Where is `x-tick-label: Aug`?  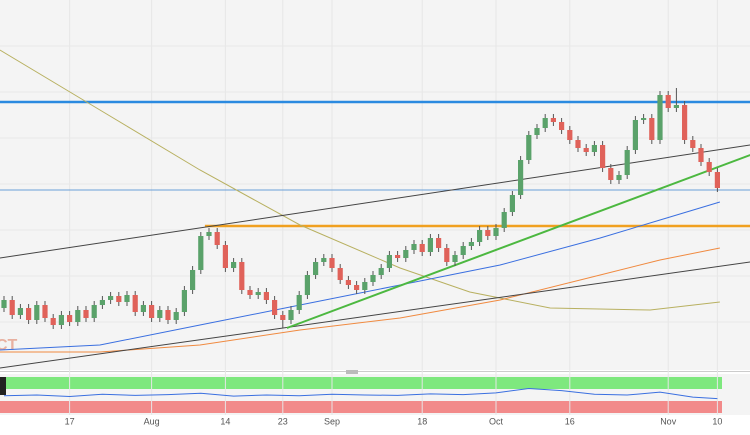 x-tick-label: Aug is located at coordinates (152, 421).